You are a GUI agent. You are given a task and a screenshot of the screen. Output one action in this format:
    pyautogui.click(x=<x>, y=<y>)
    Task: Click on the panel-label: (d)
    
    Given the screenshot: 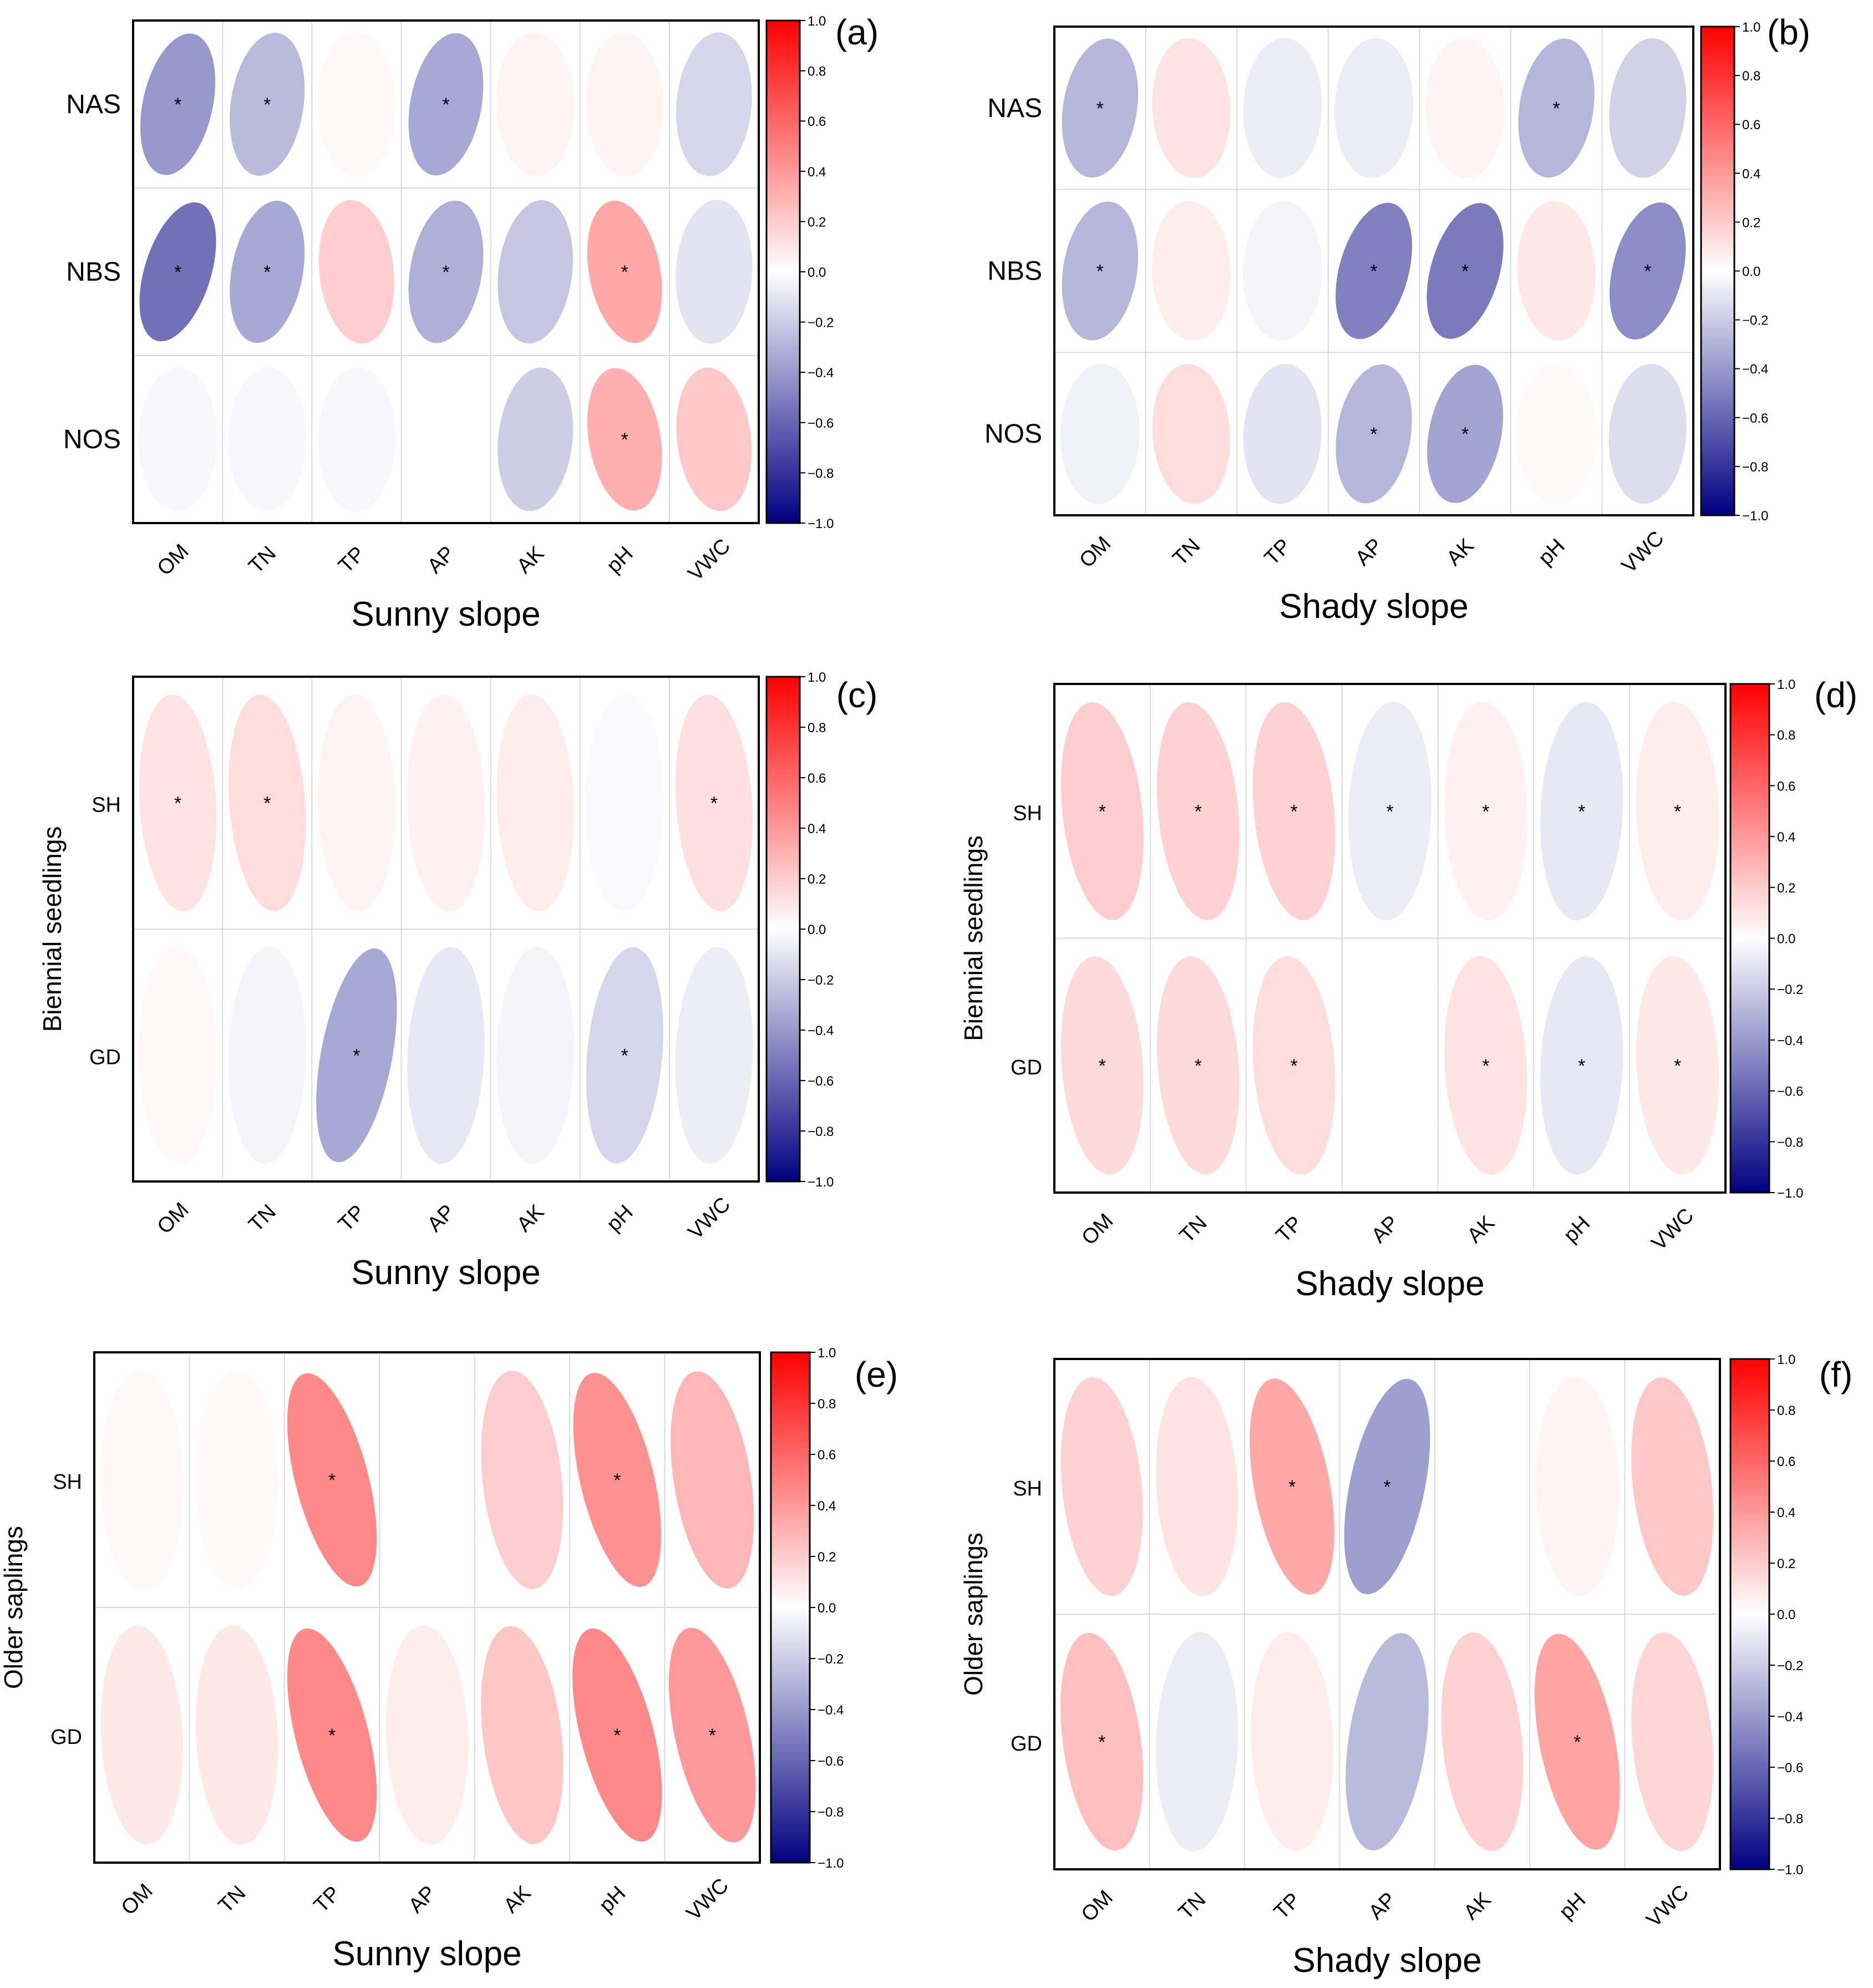 What is the action you would take?
    pyautogui.click(x=1836, y=695)
    